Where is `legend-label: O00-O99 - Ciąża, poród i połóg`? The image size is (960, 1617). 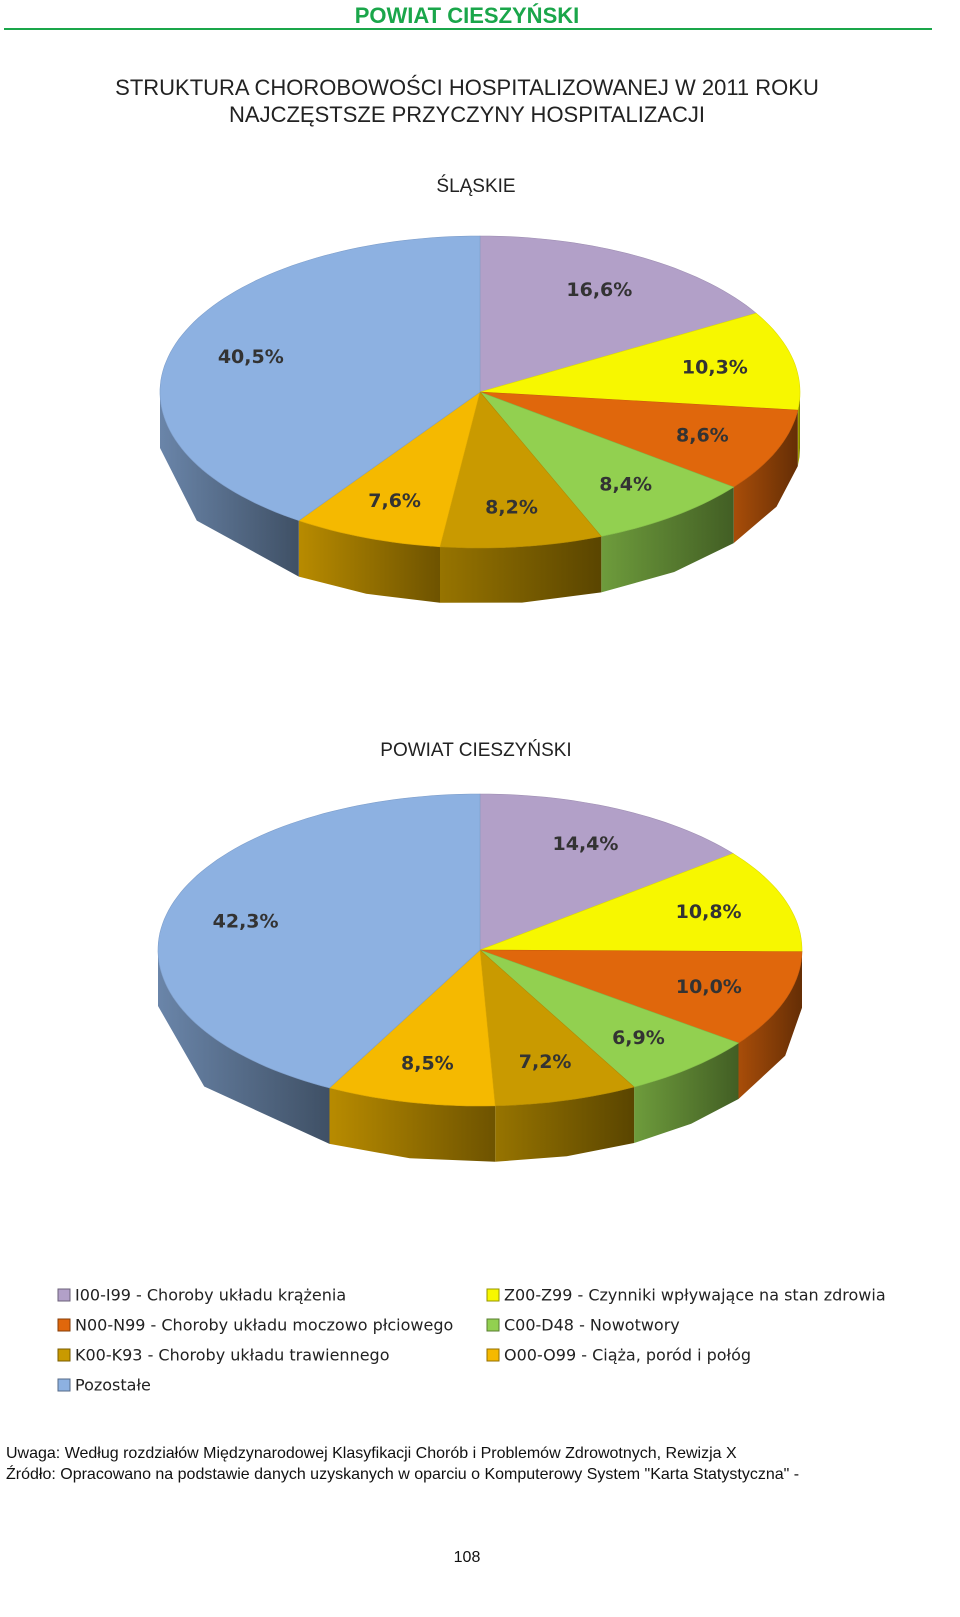 legend-label: O00-O99 - Ciąża, poród i połóg is located at coordinates (627, 1355).